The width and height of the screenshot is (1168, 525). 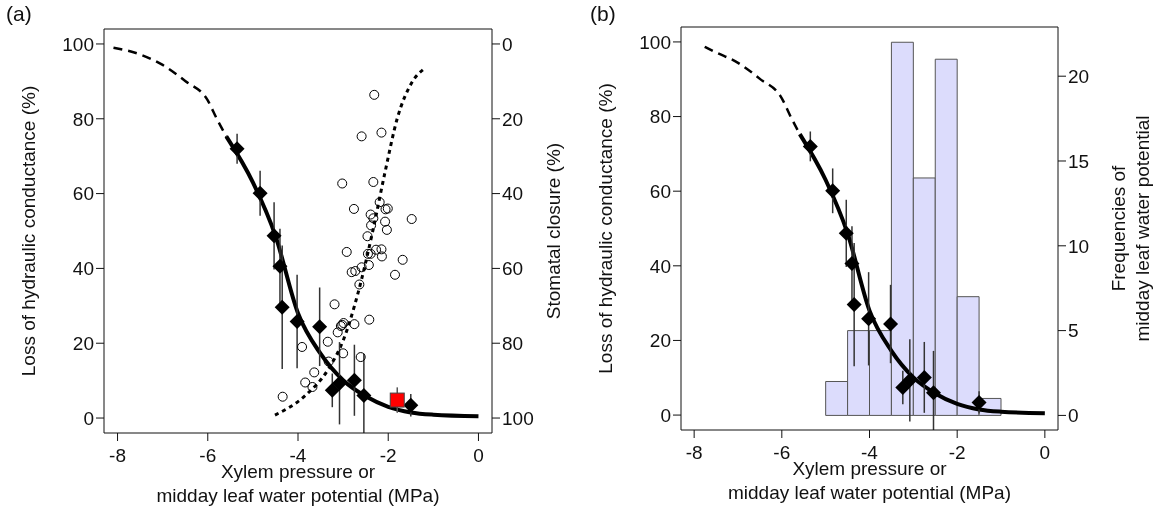 I want to click on chart-title: (b), so click(x=603, y=14).